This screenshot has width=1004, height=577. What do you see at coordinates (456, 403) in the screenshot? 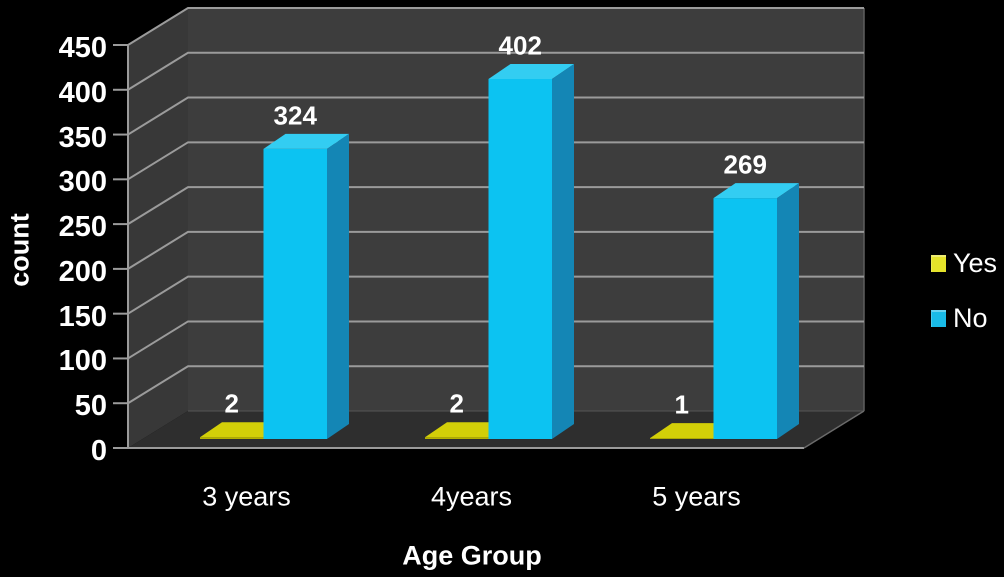
I see `value-label-yes-4years: 2` at bounding box center [456, 403].